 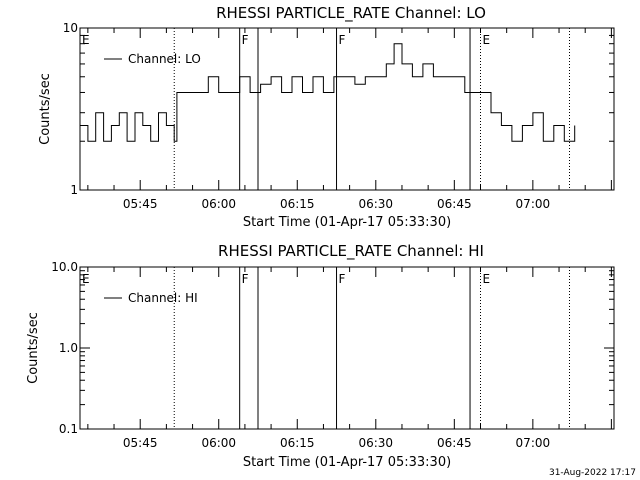 I want to click on chart-title: RHESSI PARTICLE_RATE Channel: LO, so click(x=351, y=13).